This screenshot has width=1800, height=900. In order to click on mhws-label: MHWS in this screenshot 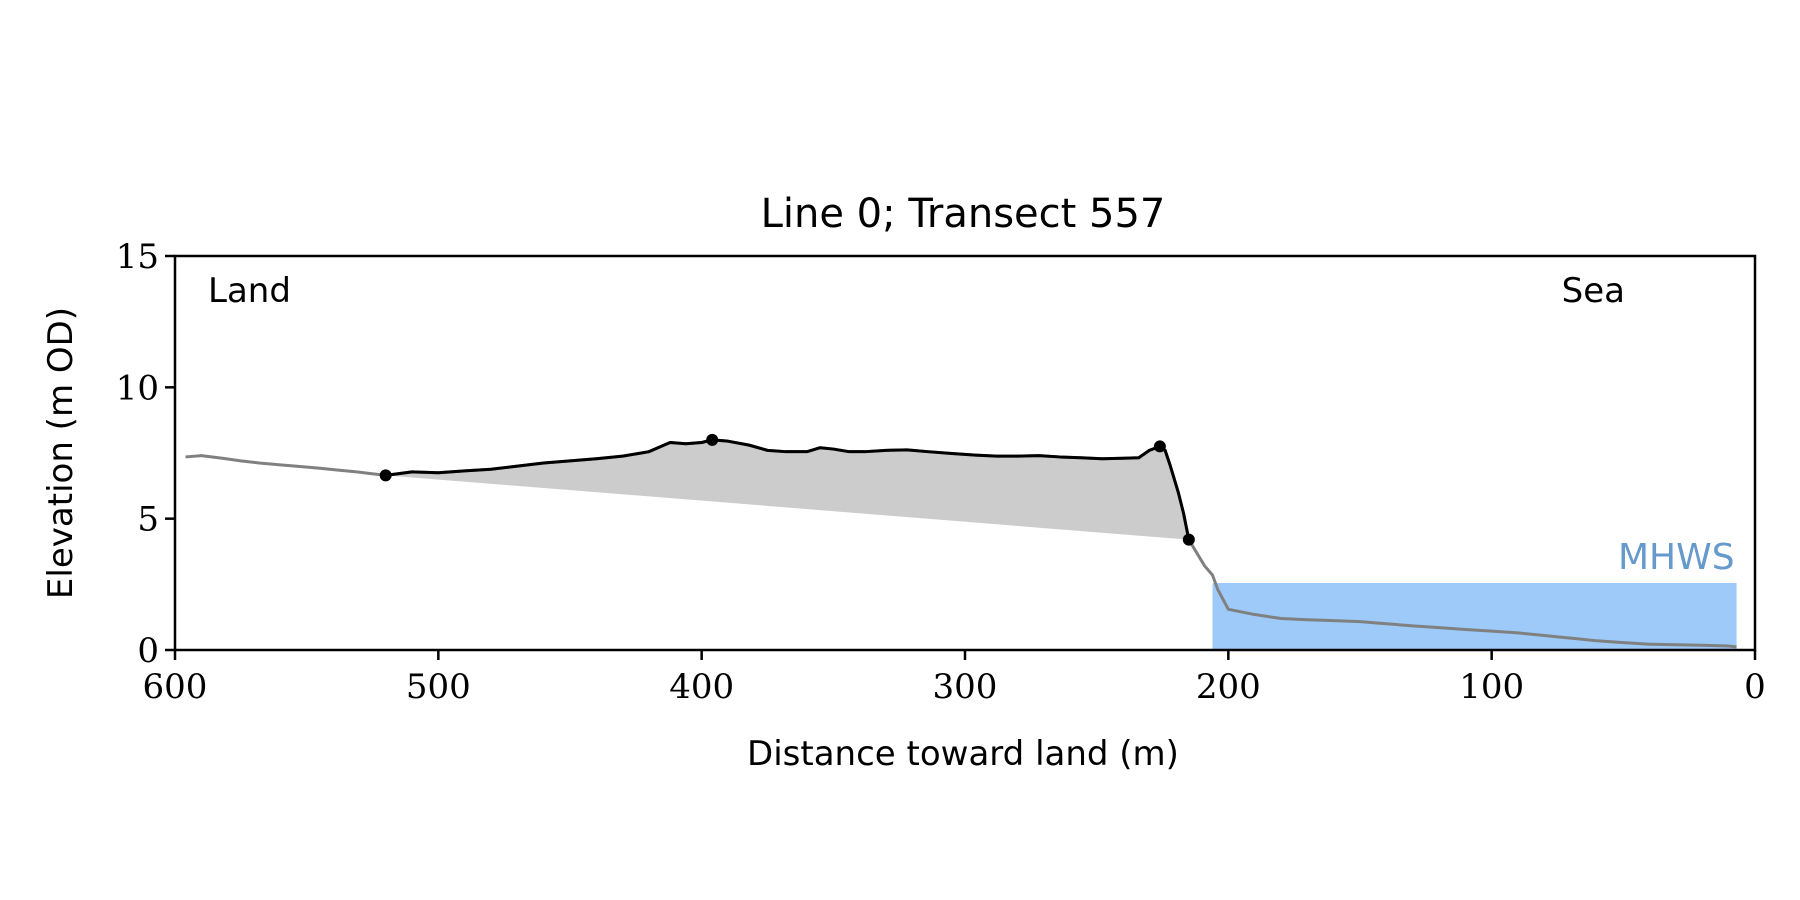, I will do `click(1676, 557)`.